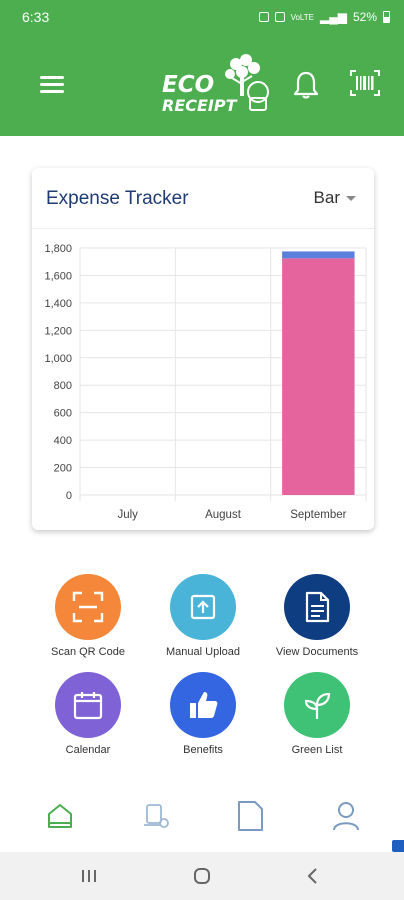 This screenshot has height=900, width=404. Describe the element at coordinates (333, 17) in the screenshot. I see `signal-icon: ▂▄▆` at that location.